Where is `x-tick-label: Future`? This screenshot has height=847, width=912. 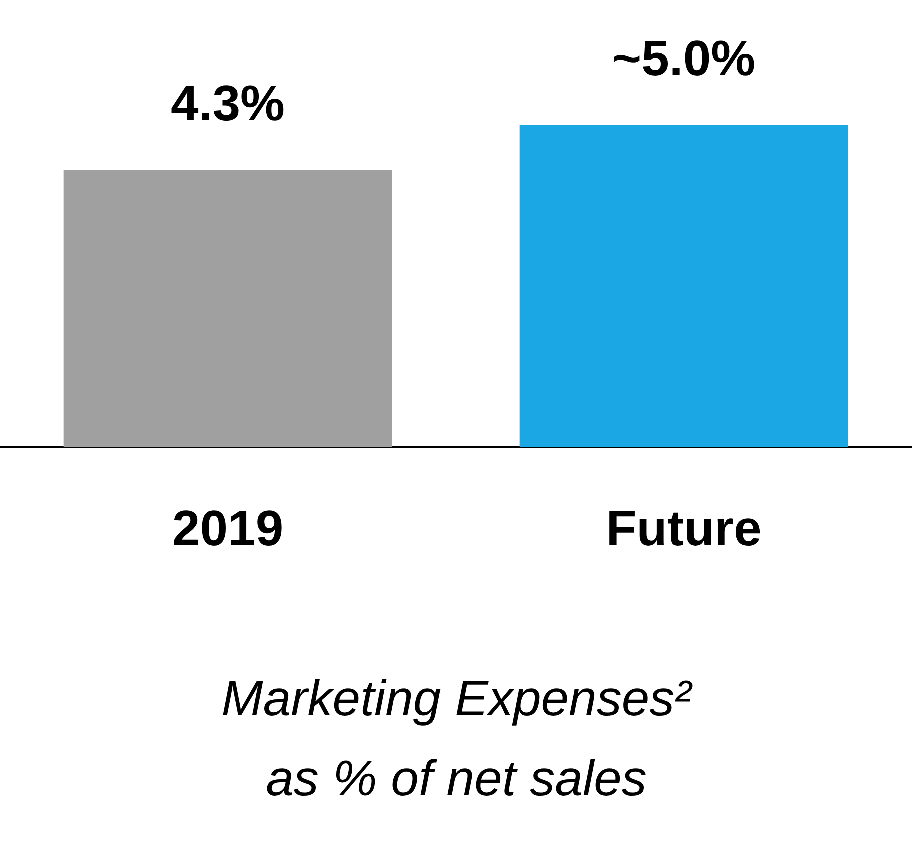 x-tick-label: Future is located at coordinates (684, 528).